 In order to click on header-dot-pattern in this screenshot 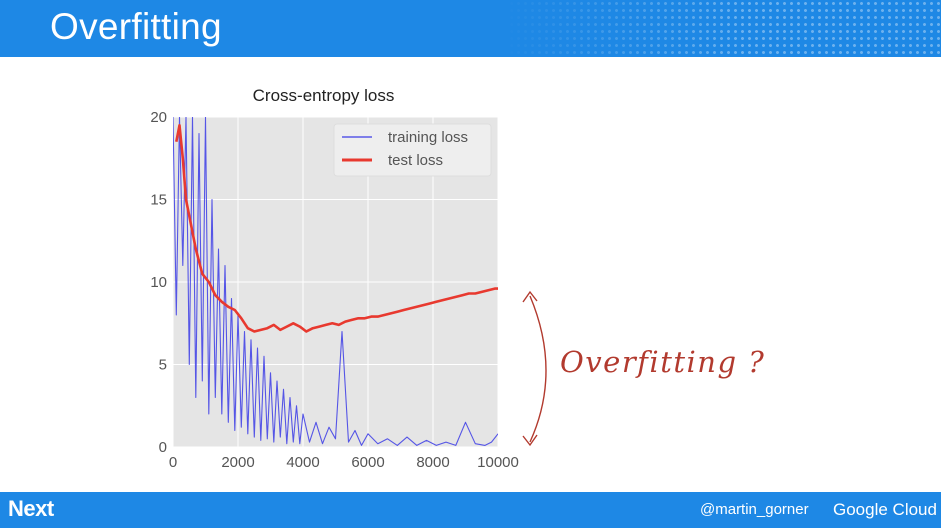, I will do `click(721, 28)`.